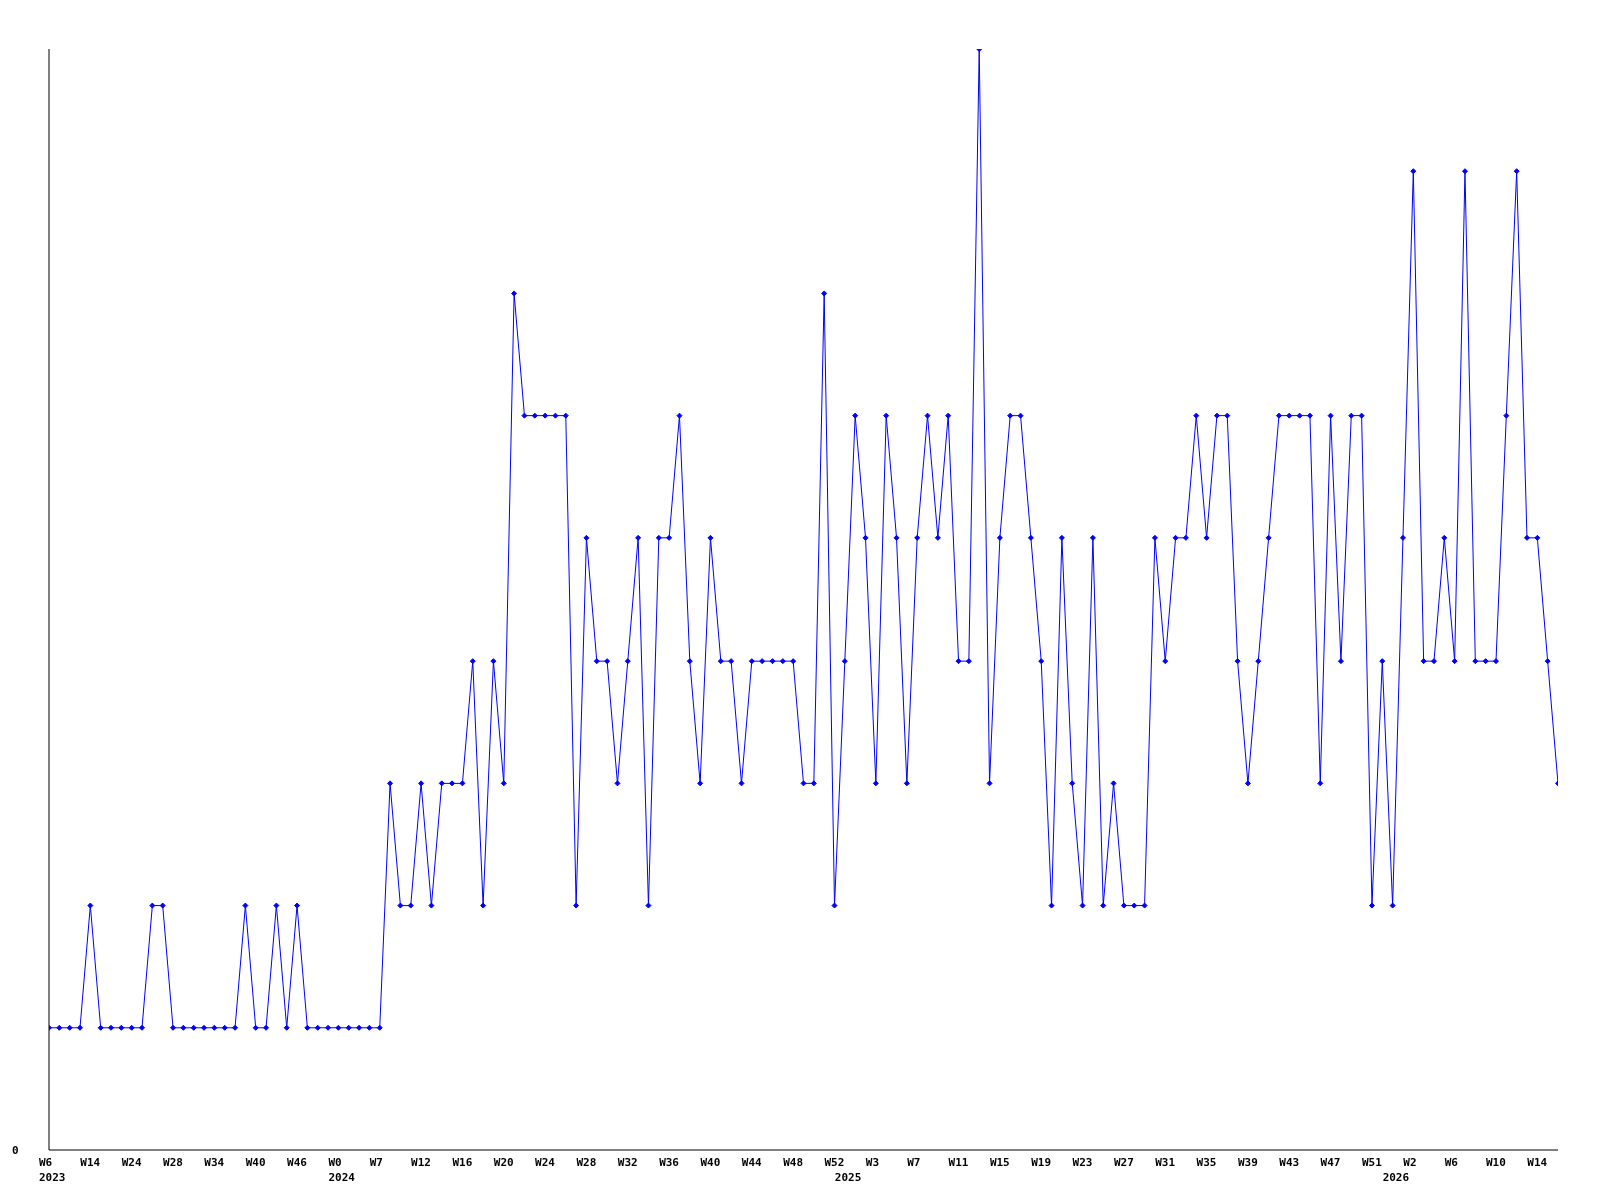 Image resolution: width=1600 pixels, height=1200 pixels. Describe the element at coordinates (627, 1162) in the screenshot. I see `x-tick-label: W32` at that location.